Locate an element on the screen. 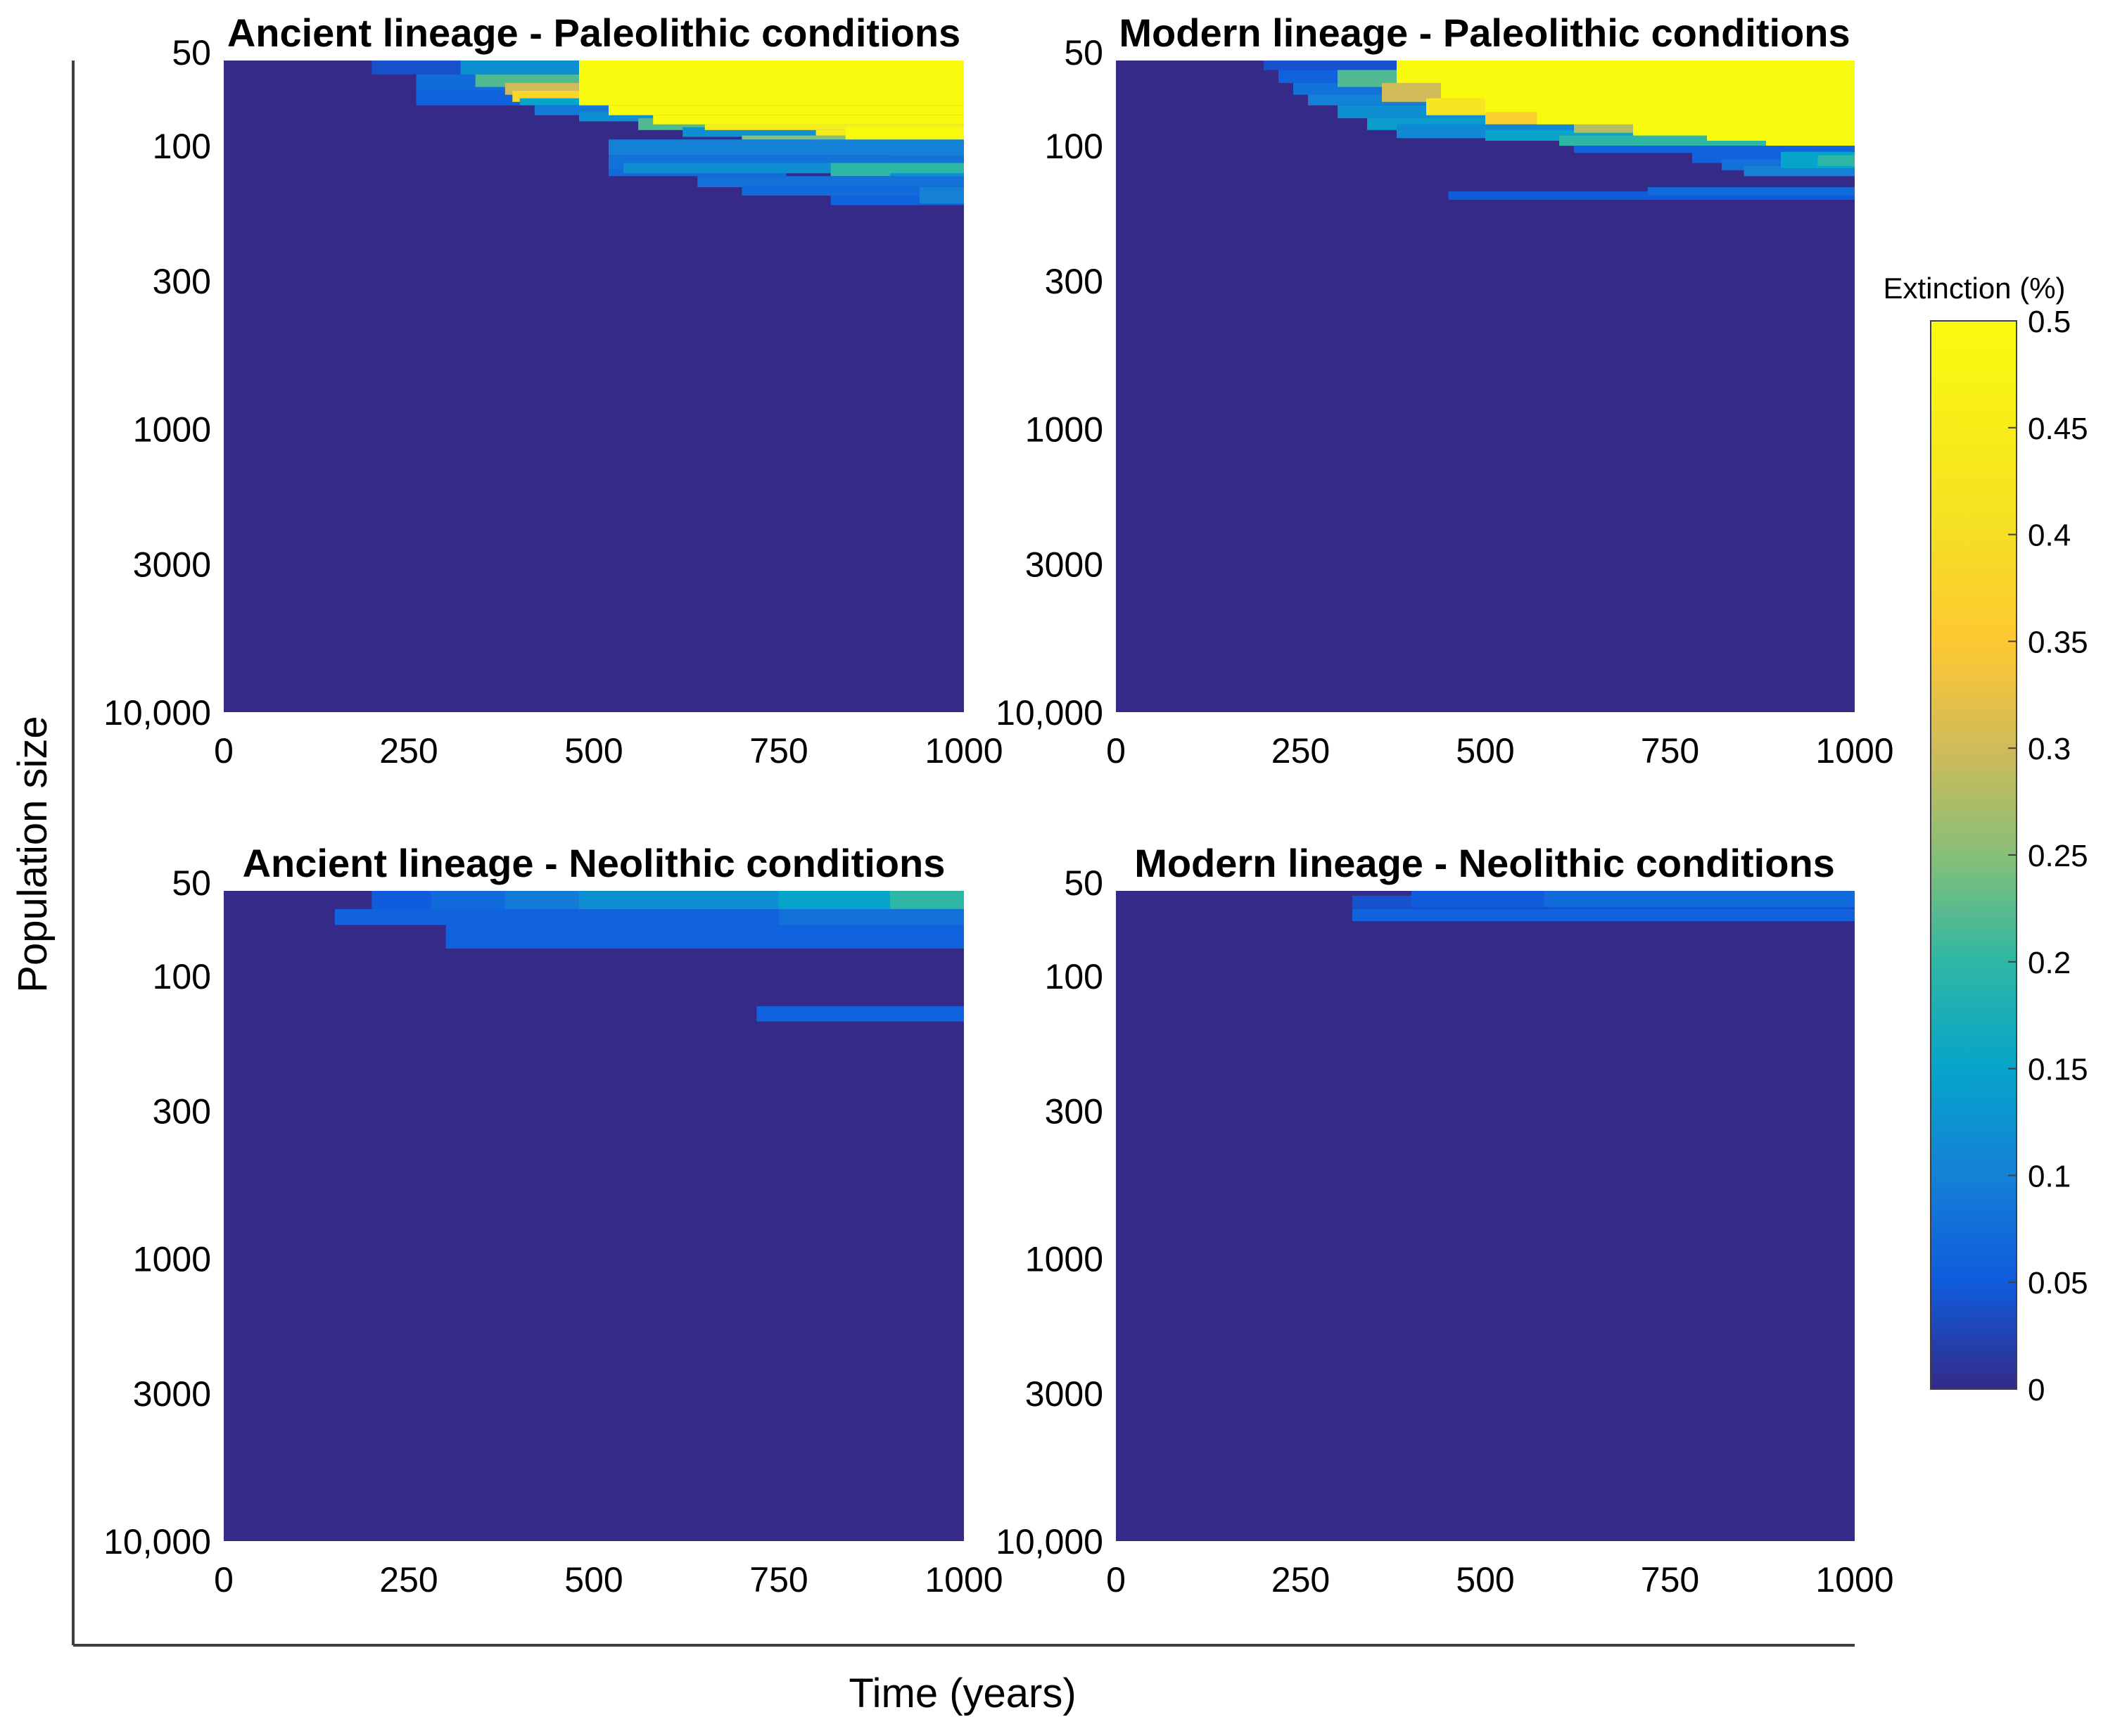 This screenshot has width=2108, height=1736. panel-ancient-neolithic: Ancient lineage - Neolithic conditions is located at coordinates (594, 1191).